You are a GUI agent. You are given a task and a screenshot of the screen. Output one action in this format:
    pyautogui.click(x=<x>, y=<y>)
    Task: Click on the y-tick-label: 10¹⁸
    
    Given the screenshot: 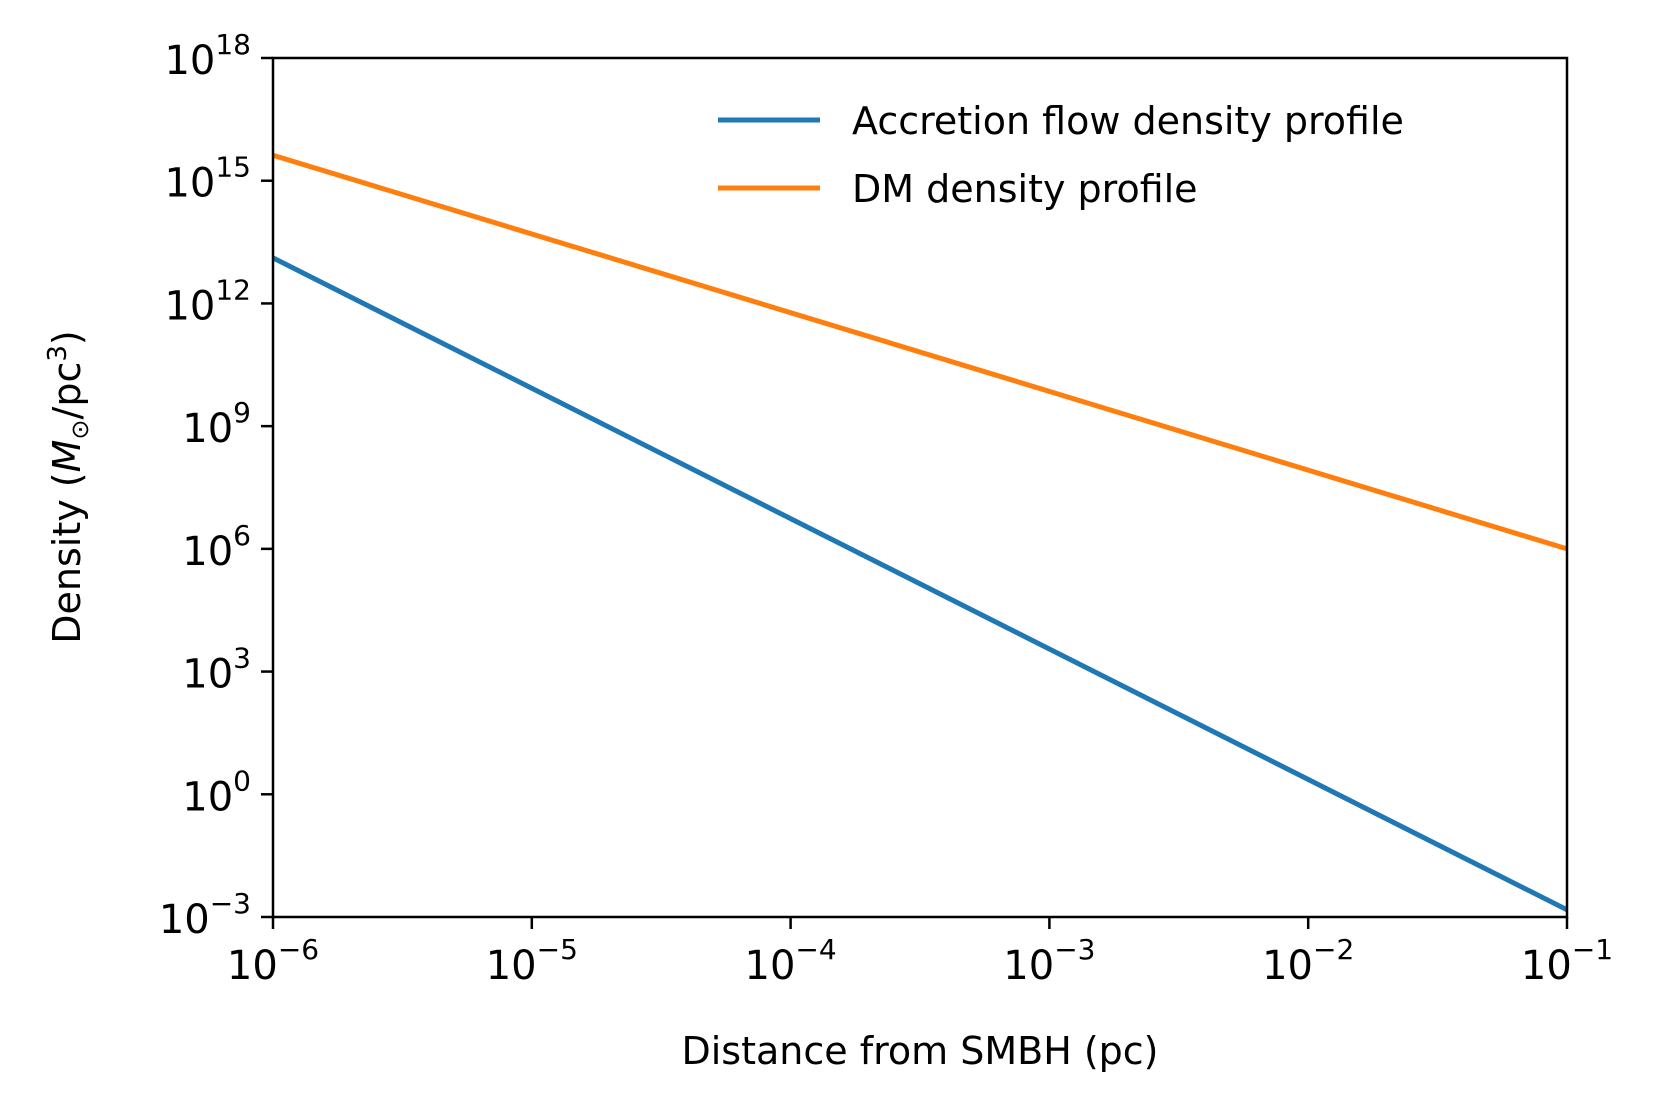 What is the action you would take?
    pyautogui.click(x=207, y=56)
    